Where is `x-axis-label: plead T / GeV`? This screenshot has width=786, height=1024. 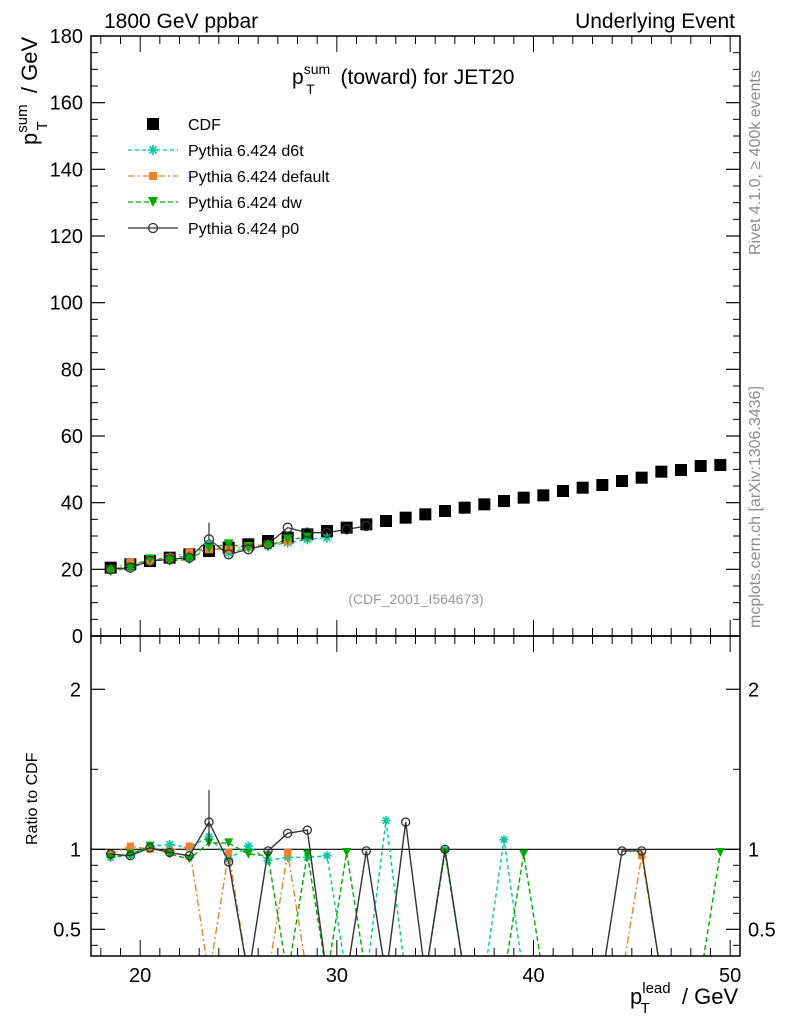
x-axis-label: plead T / GeV is located at coordinates (684, 998).